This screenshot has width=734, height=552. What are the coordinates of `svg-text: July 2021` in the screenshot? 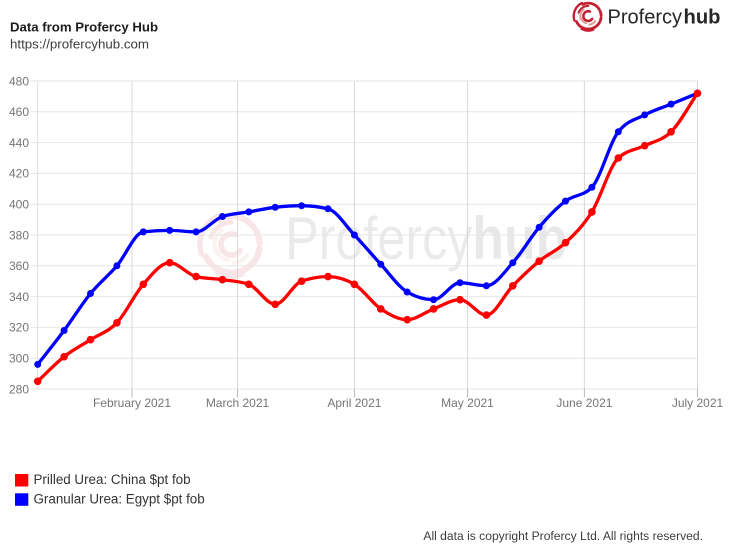 It's located at (698, 403).